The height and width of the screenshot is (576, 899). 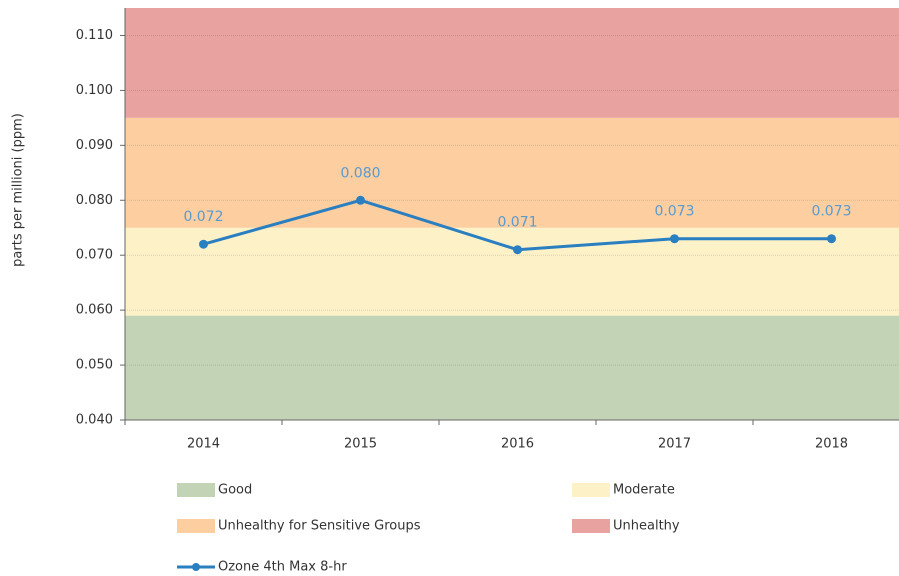 What do you see at coordinates (94, 200) in the screenshot?
I see `y-tick-label: 0.080` at bounding box center [94, 200].